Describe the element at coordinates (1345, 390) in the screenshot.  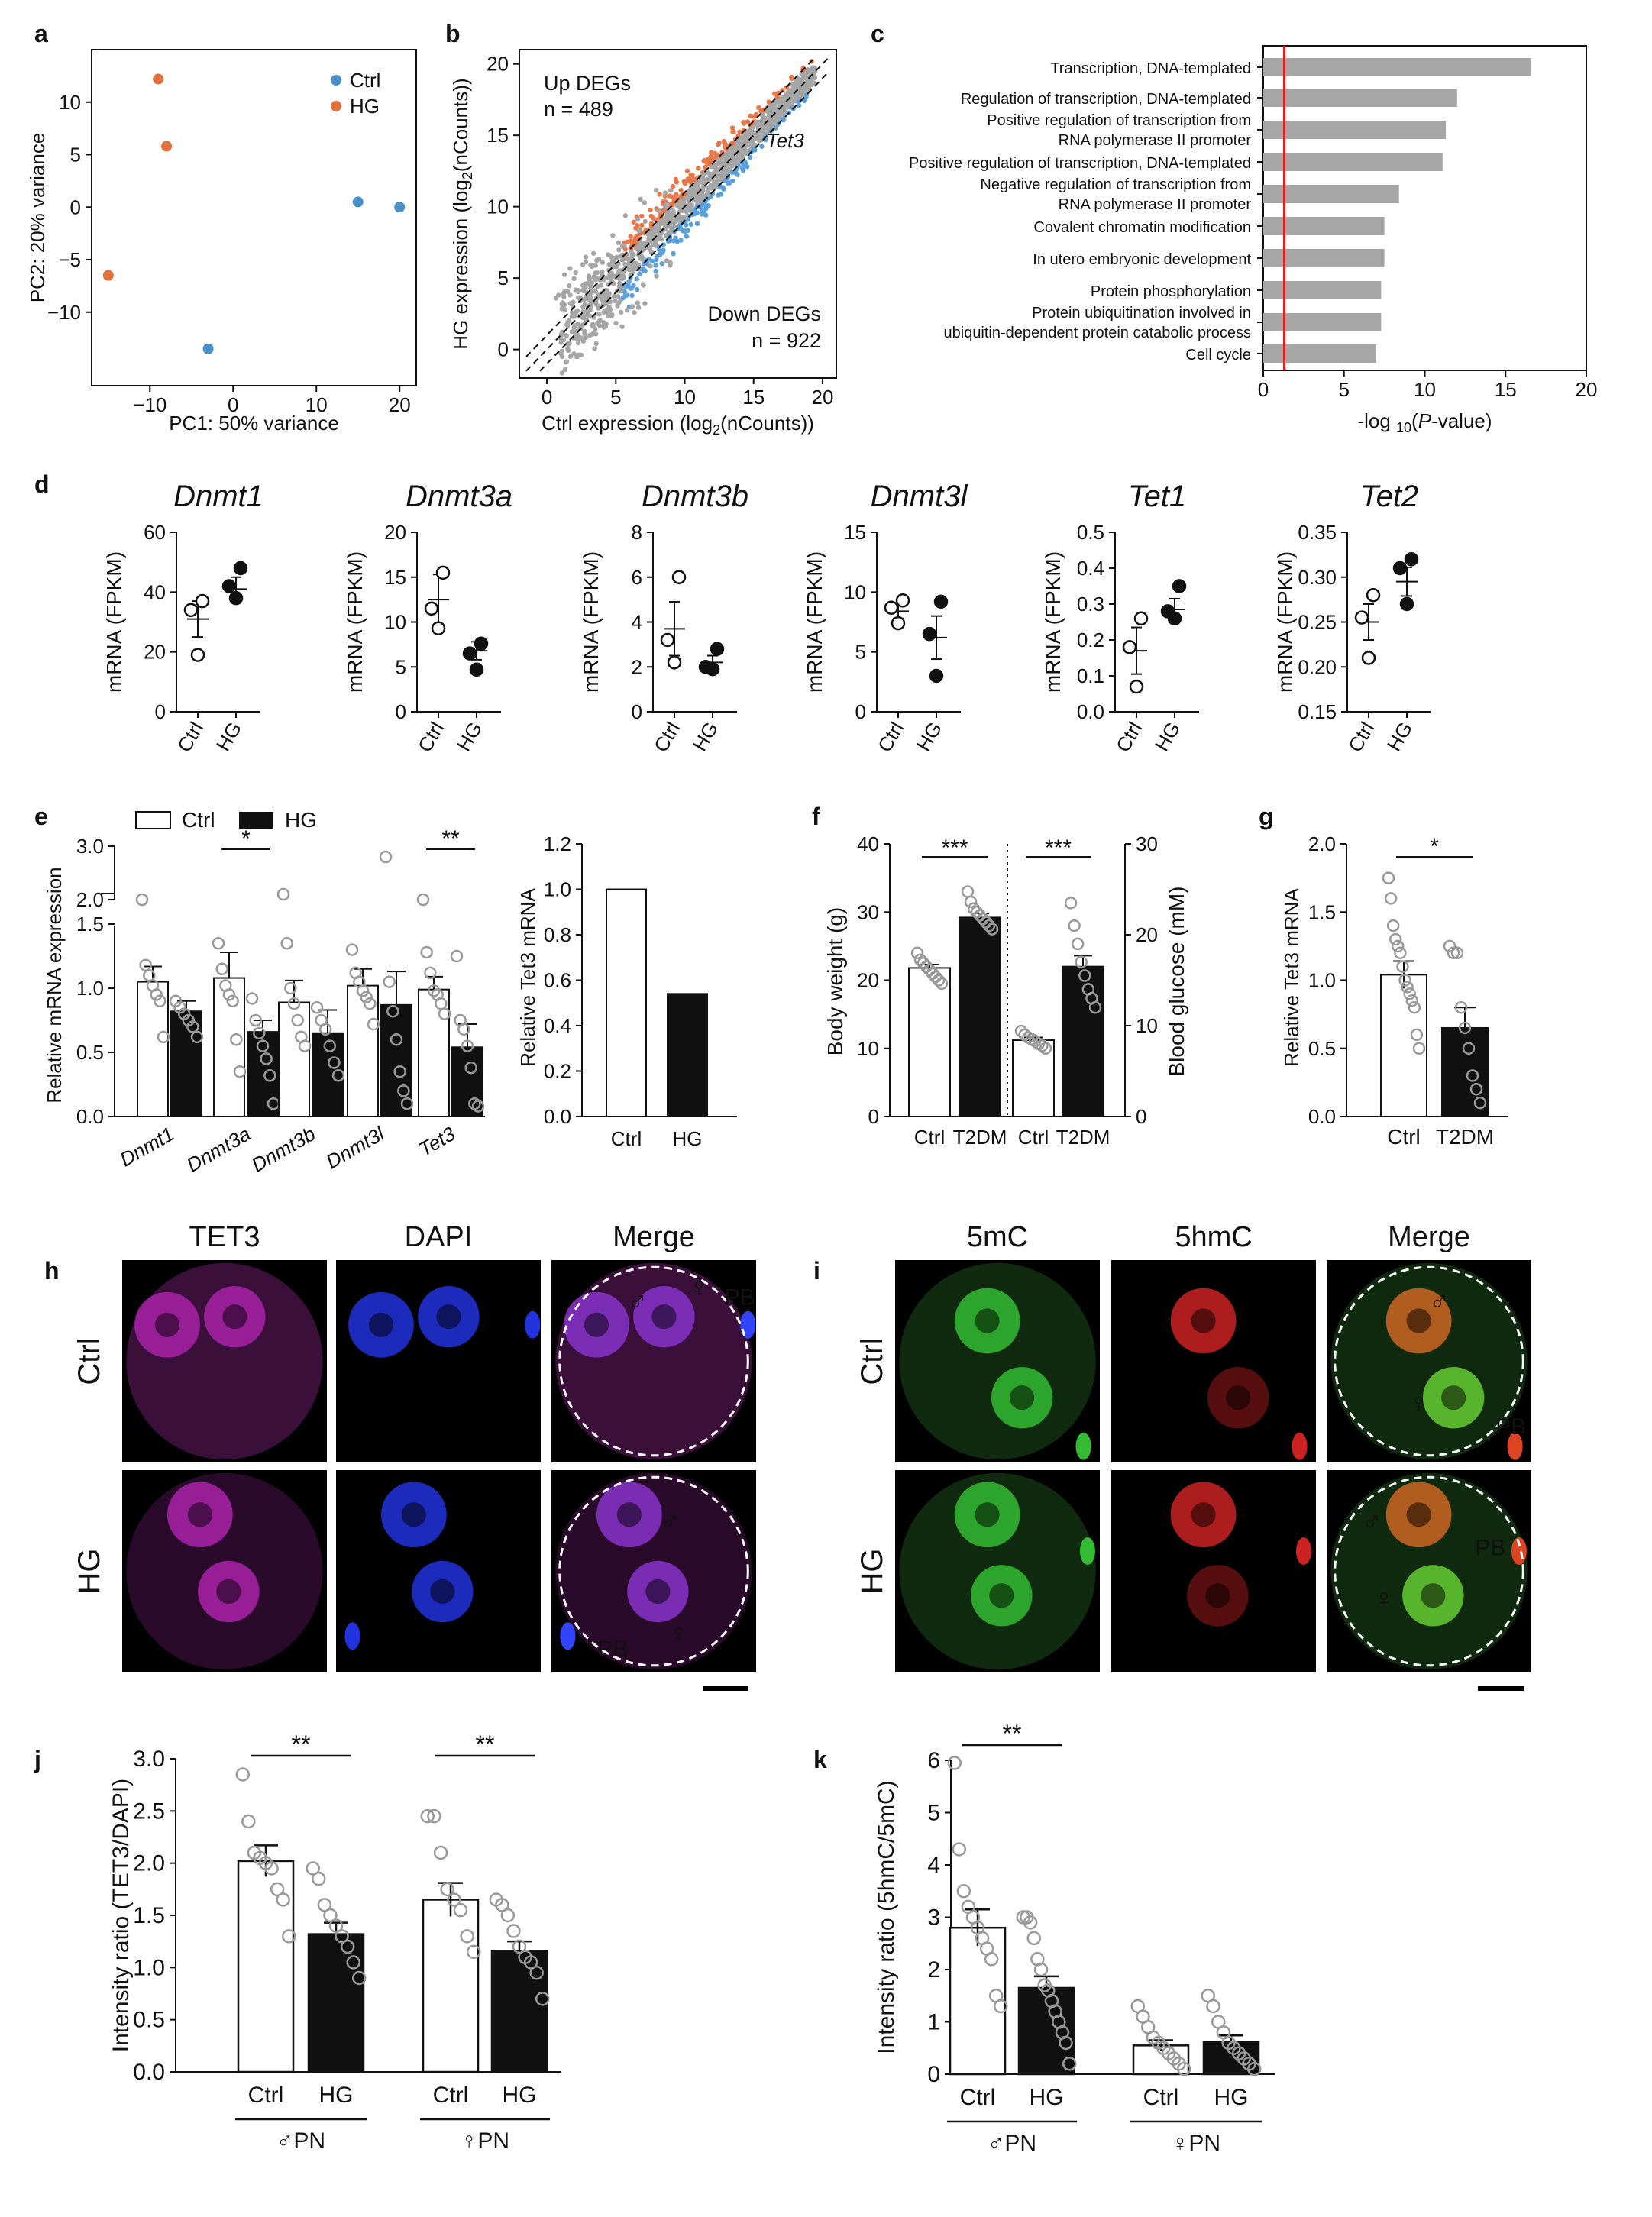
I see `x-tick-label-c: 5` at that location.